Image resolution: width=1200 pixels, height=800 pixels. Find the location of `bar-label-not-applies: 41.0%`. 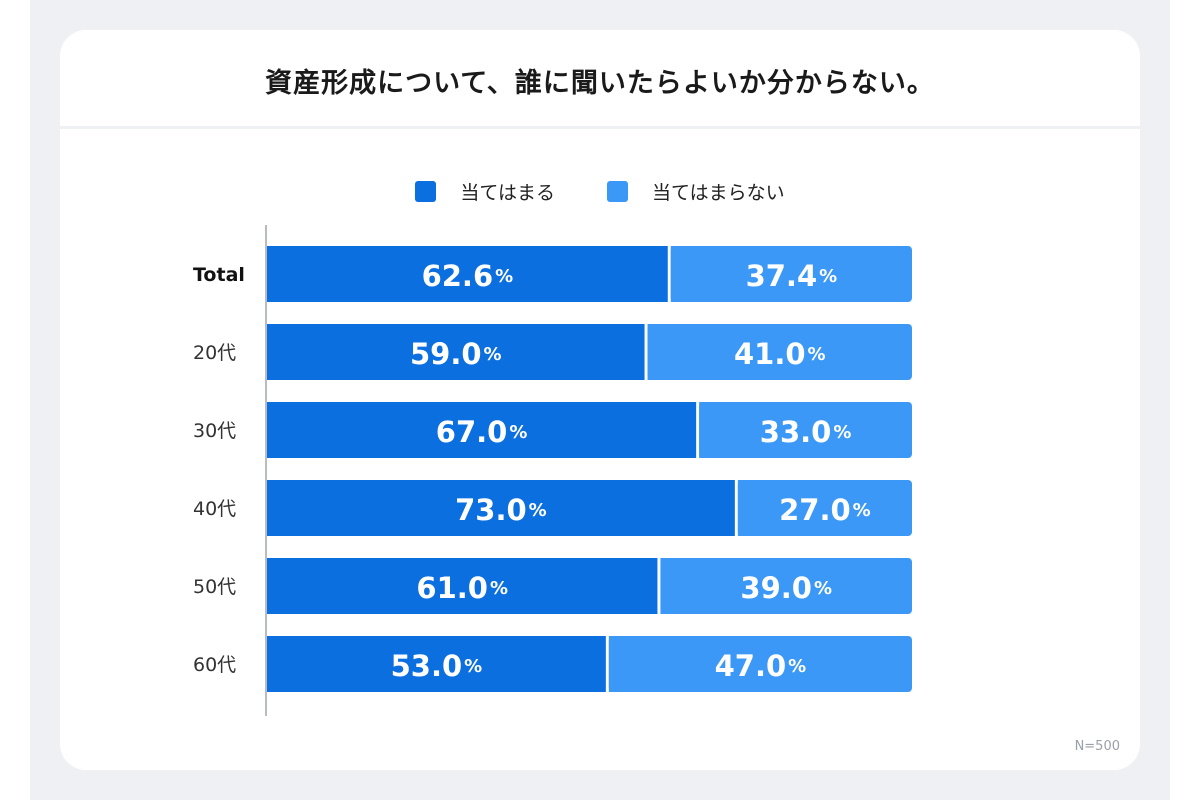

bar-label-not-applies: 41.0% is located at coordinates (780, 354).